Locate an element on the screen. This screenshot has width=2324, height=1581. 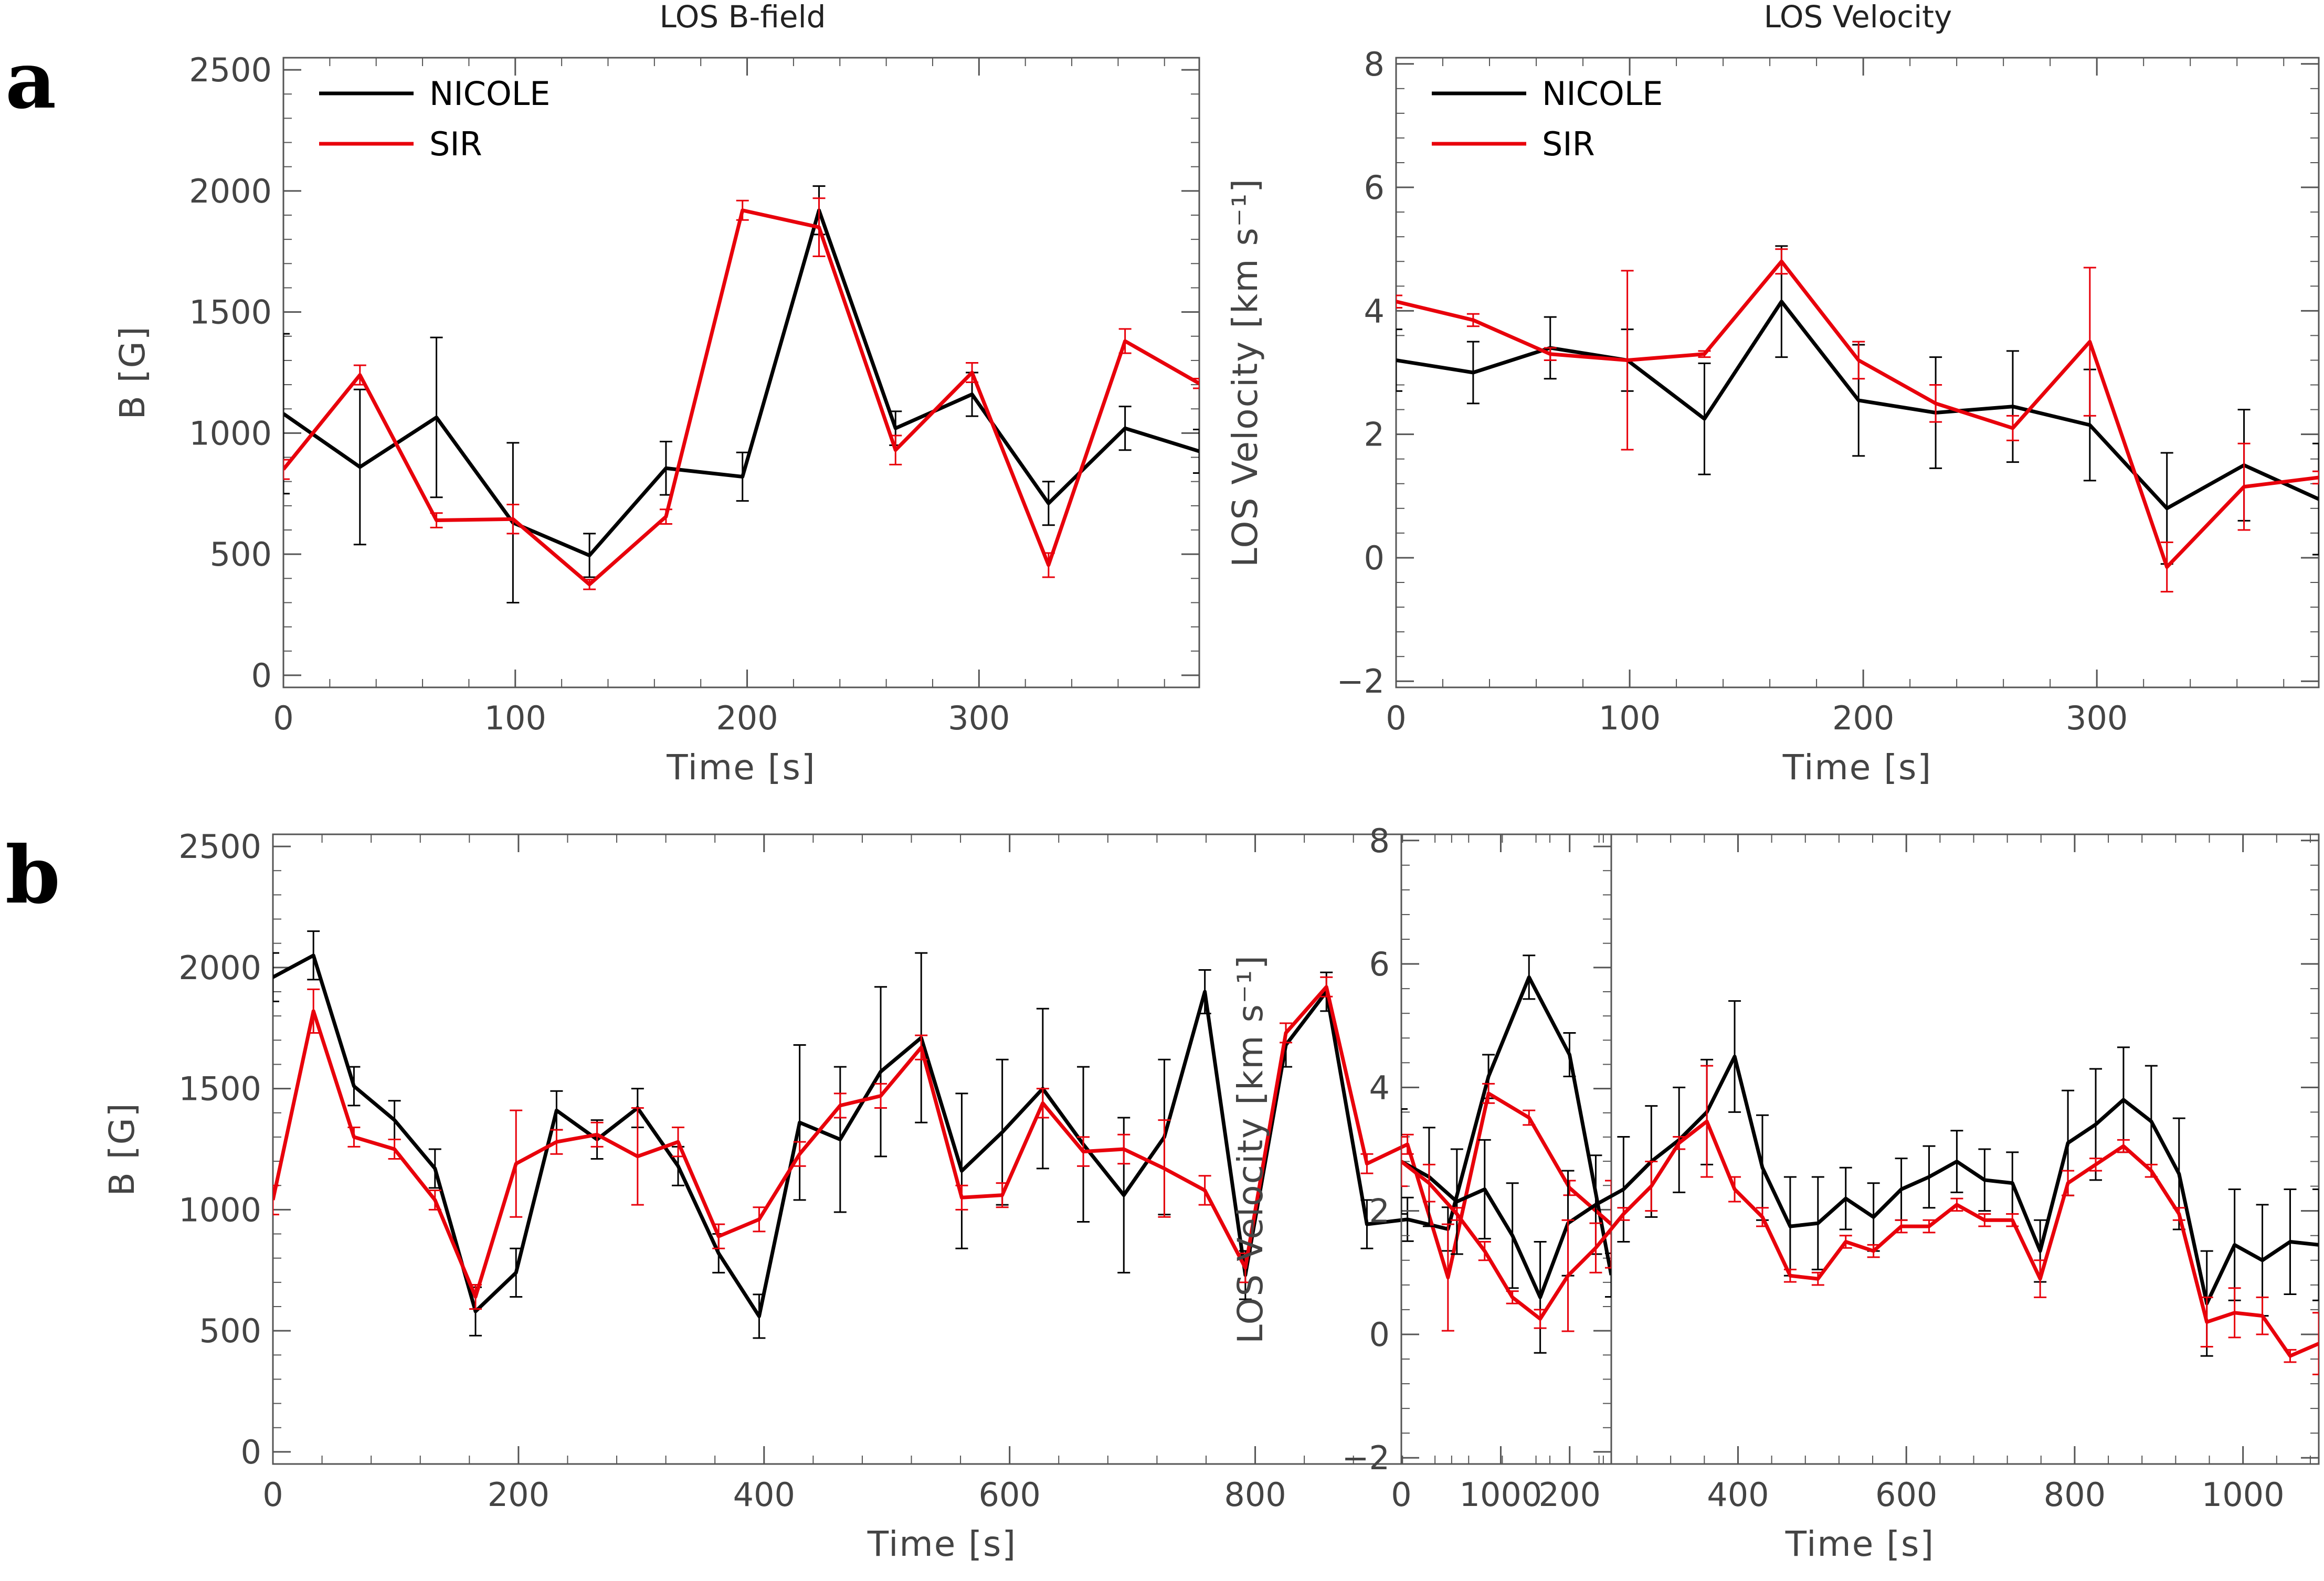
panel-label-b: b is located at coordinates (32, 875).